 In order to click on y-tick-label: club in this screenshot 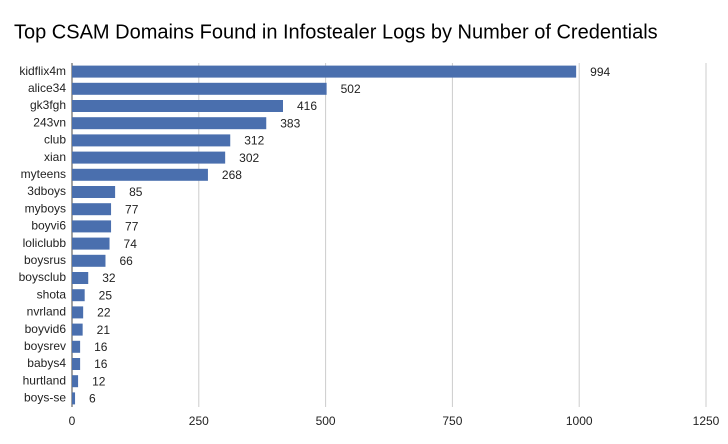, I will do `click(55, 140)`.